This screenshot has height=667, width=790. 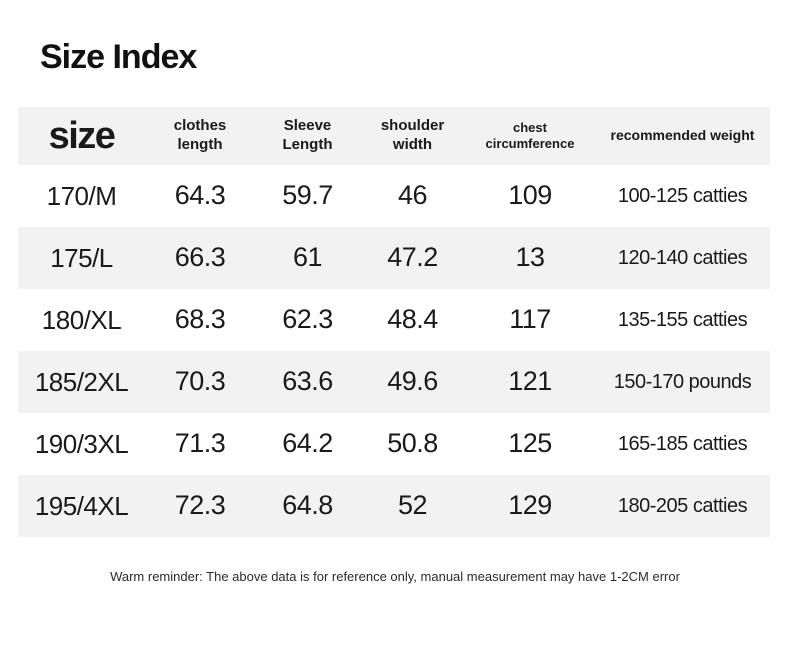 What do you see at coordinates (412, 135) in the screenshot?
I see `column-header-shoulder-width: shoulder width` at bounding box center [412, 135].